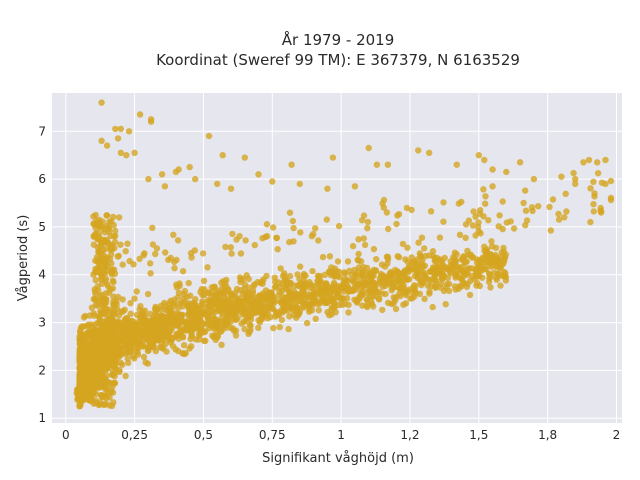  Describe the element at coordinates (42, 275) in the screenshot. I see `y-tick-label: 4` at that location.